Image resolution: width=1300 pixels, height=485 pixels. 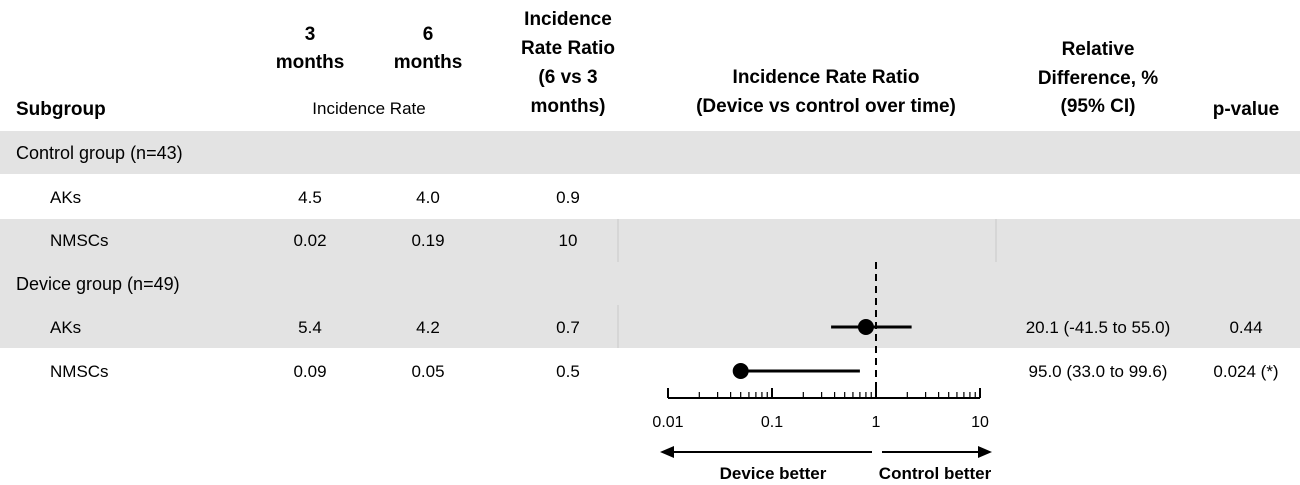 I want to click on forest-plot: 0.01 0.1 1 10, so click(x=820, y=346).